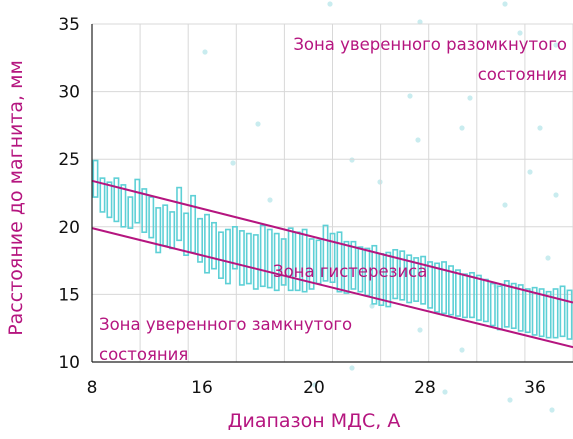  What do you see at coordinates (69, 93) in the screenshot?
I see `y-tick-label: 30` at bounding box center [69, 93].